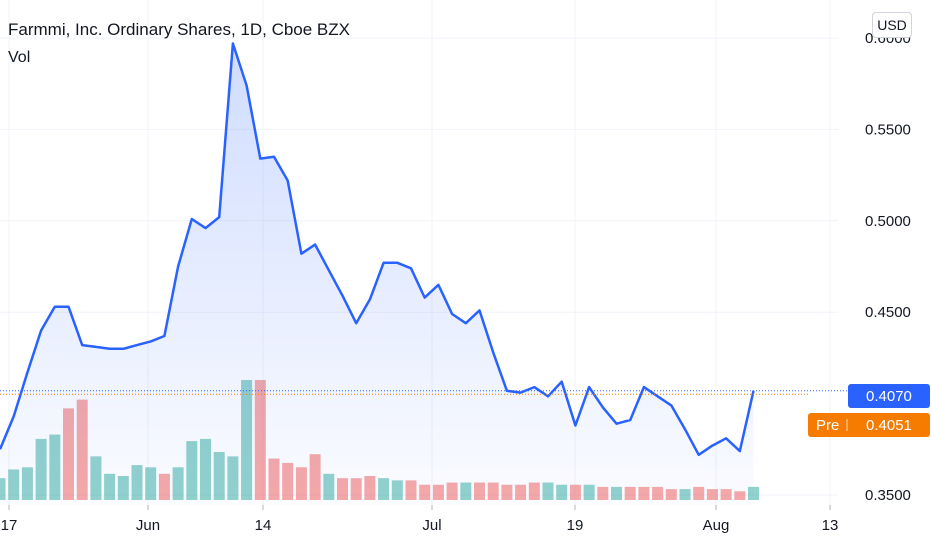  I want to click on price-tick-label: 0.5500, so click(888, 129).